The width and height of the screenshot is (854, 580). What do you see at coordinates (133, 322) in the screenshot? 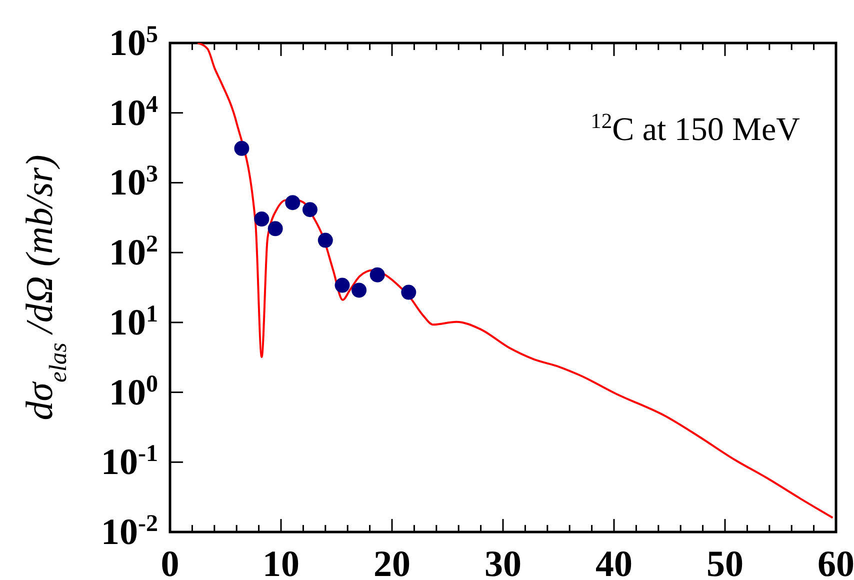
I see `y-tick-label: 10$^{1}$` at bounding box center [133, 322].